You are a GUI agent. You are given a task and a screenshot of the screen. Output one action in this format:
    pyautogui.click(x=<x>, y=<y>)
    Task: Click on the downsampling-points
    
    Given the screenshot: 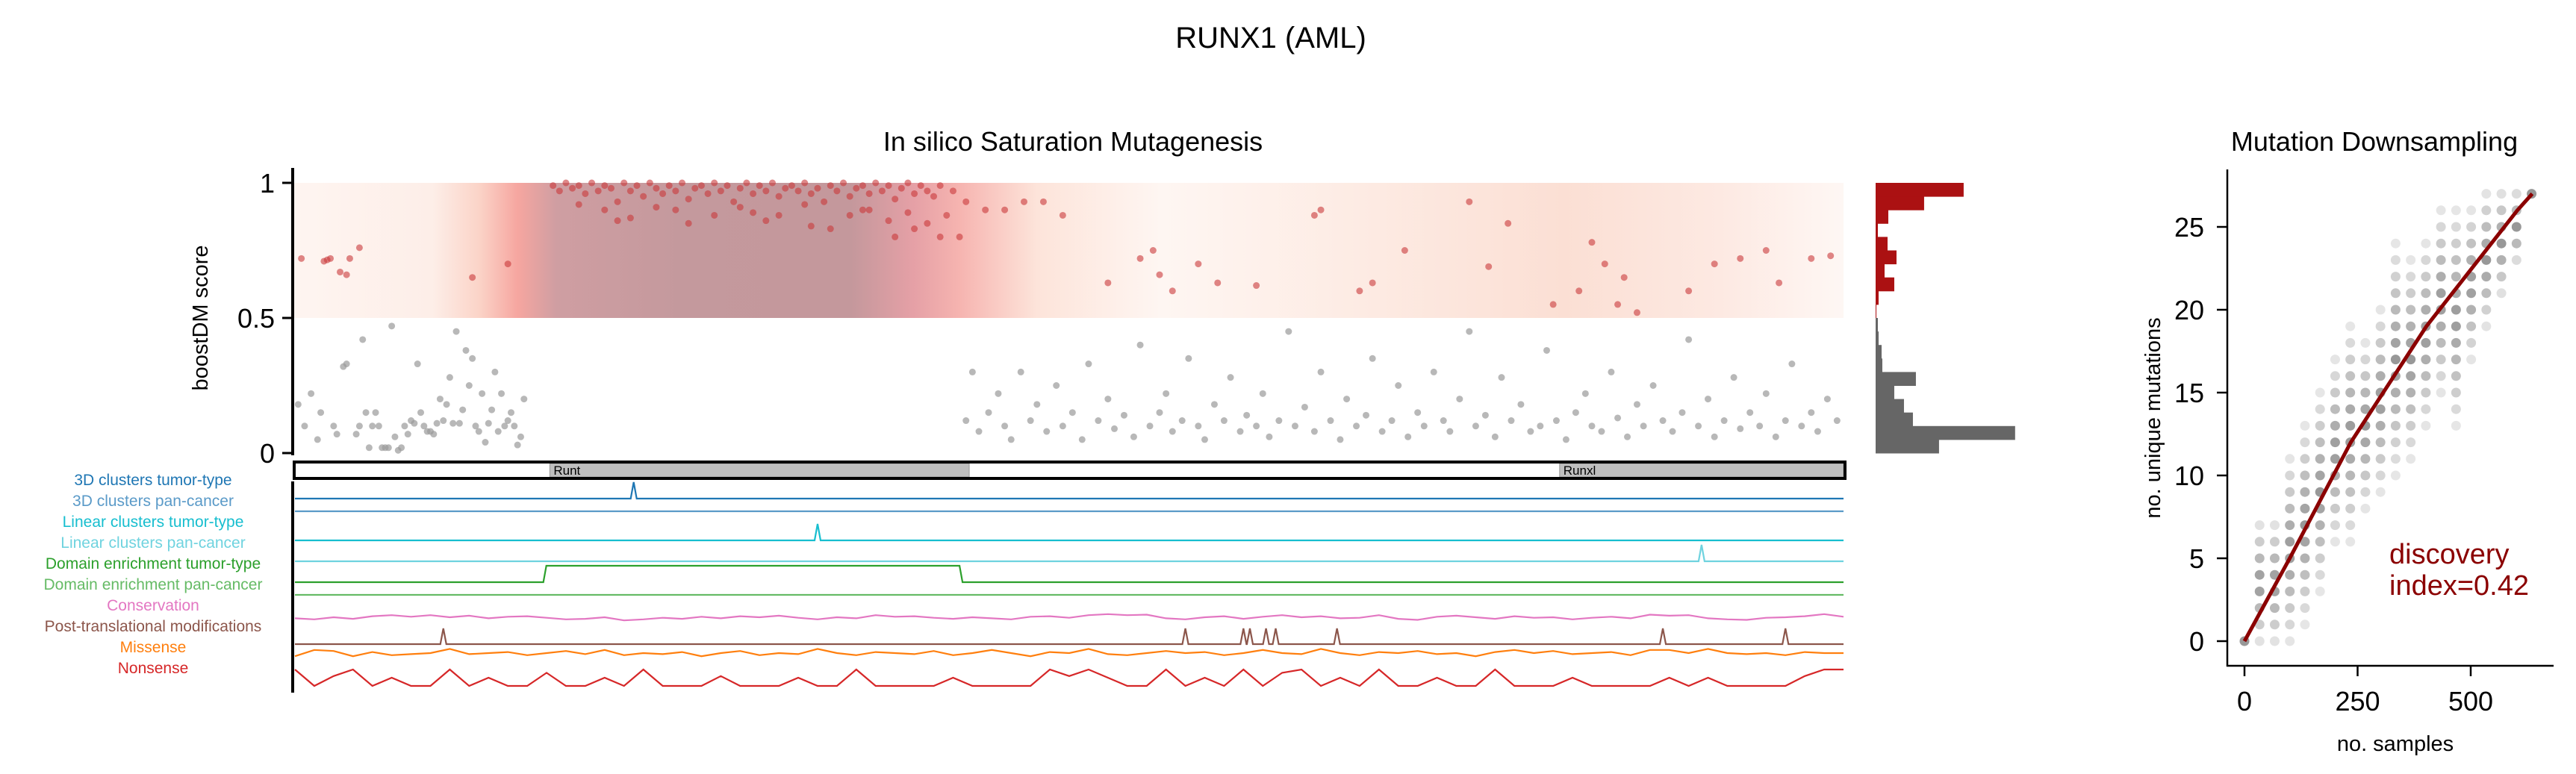 What is the action you would take?
    pyautogui.click(x=2388, y=417)
    